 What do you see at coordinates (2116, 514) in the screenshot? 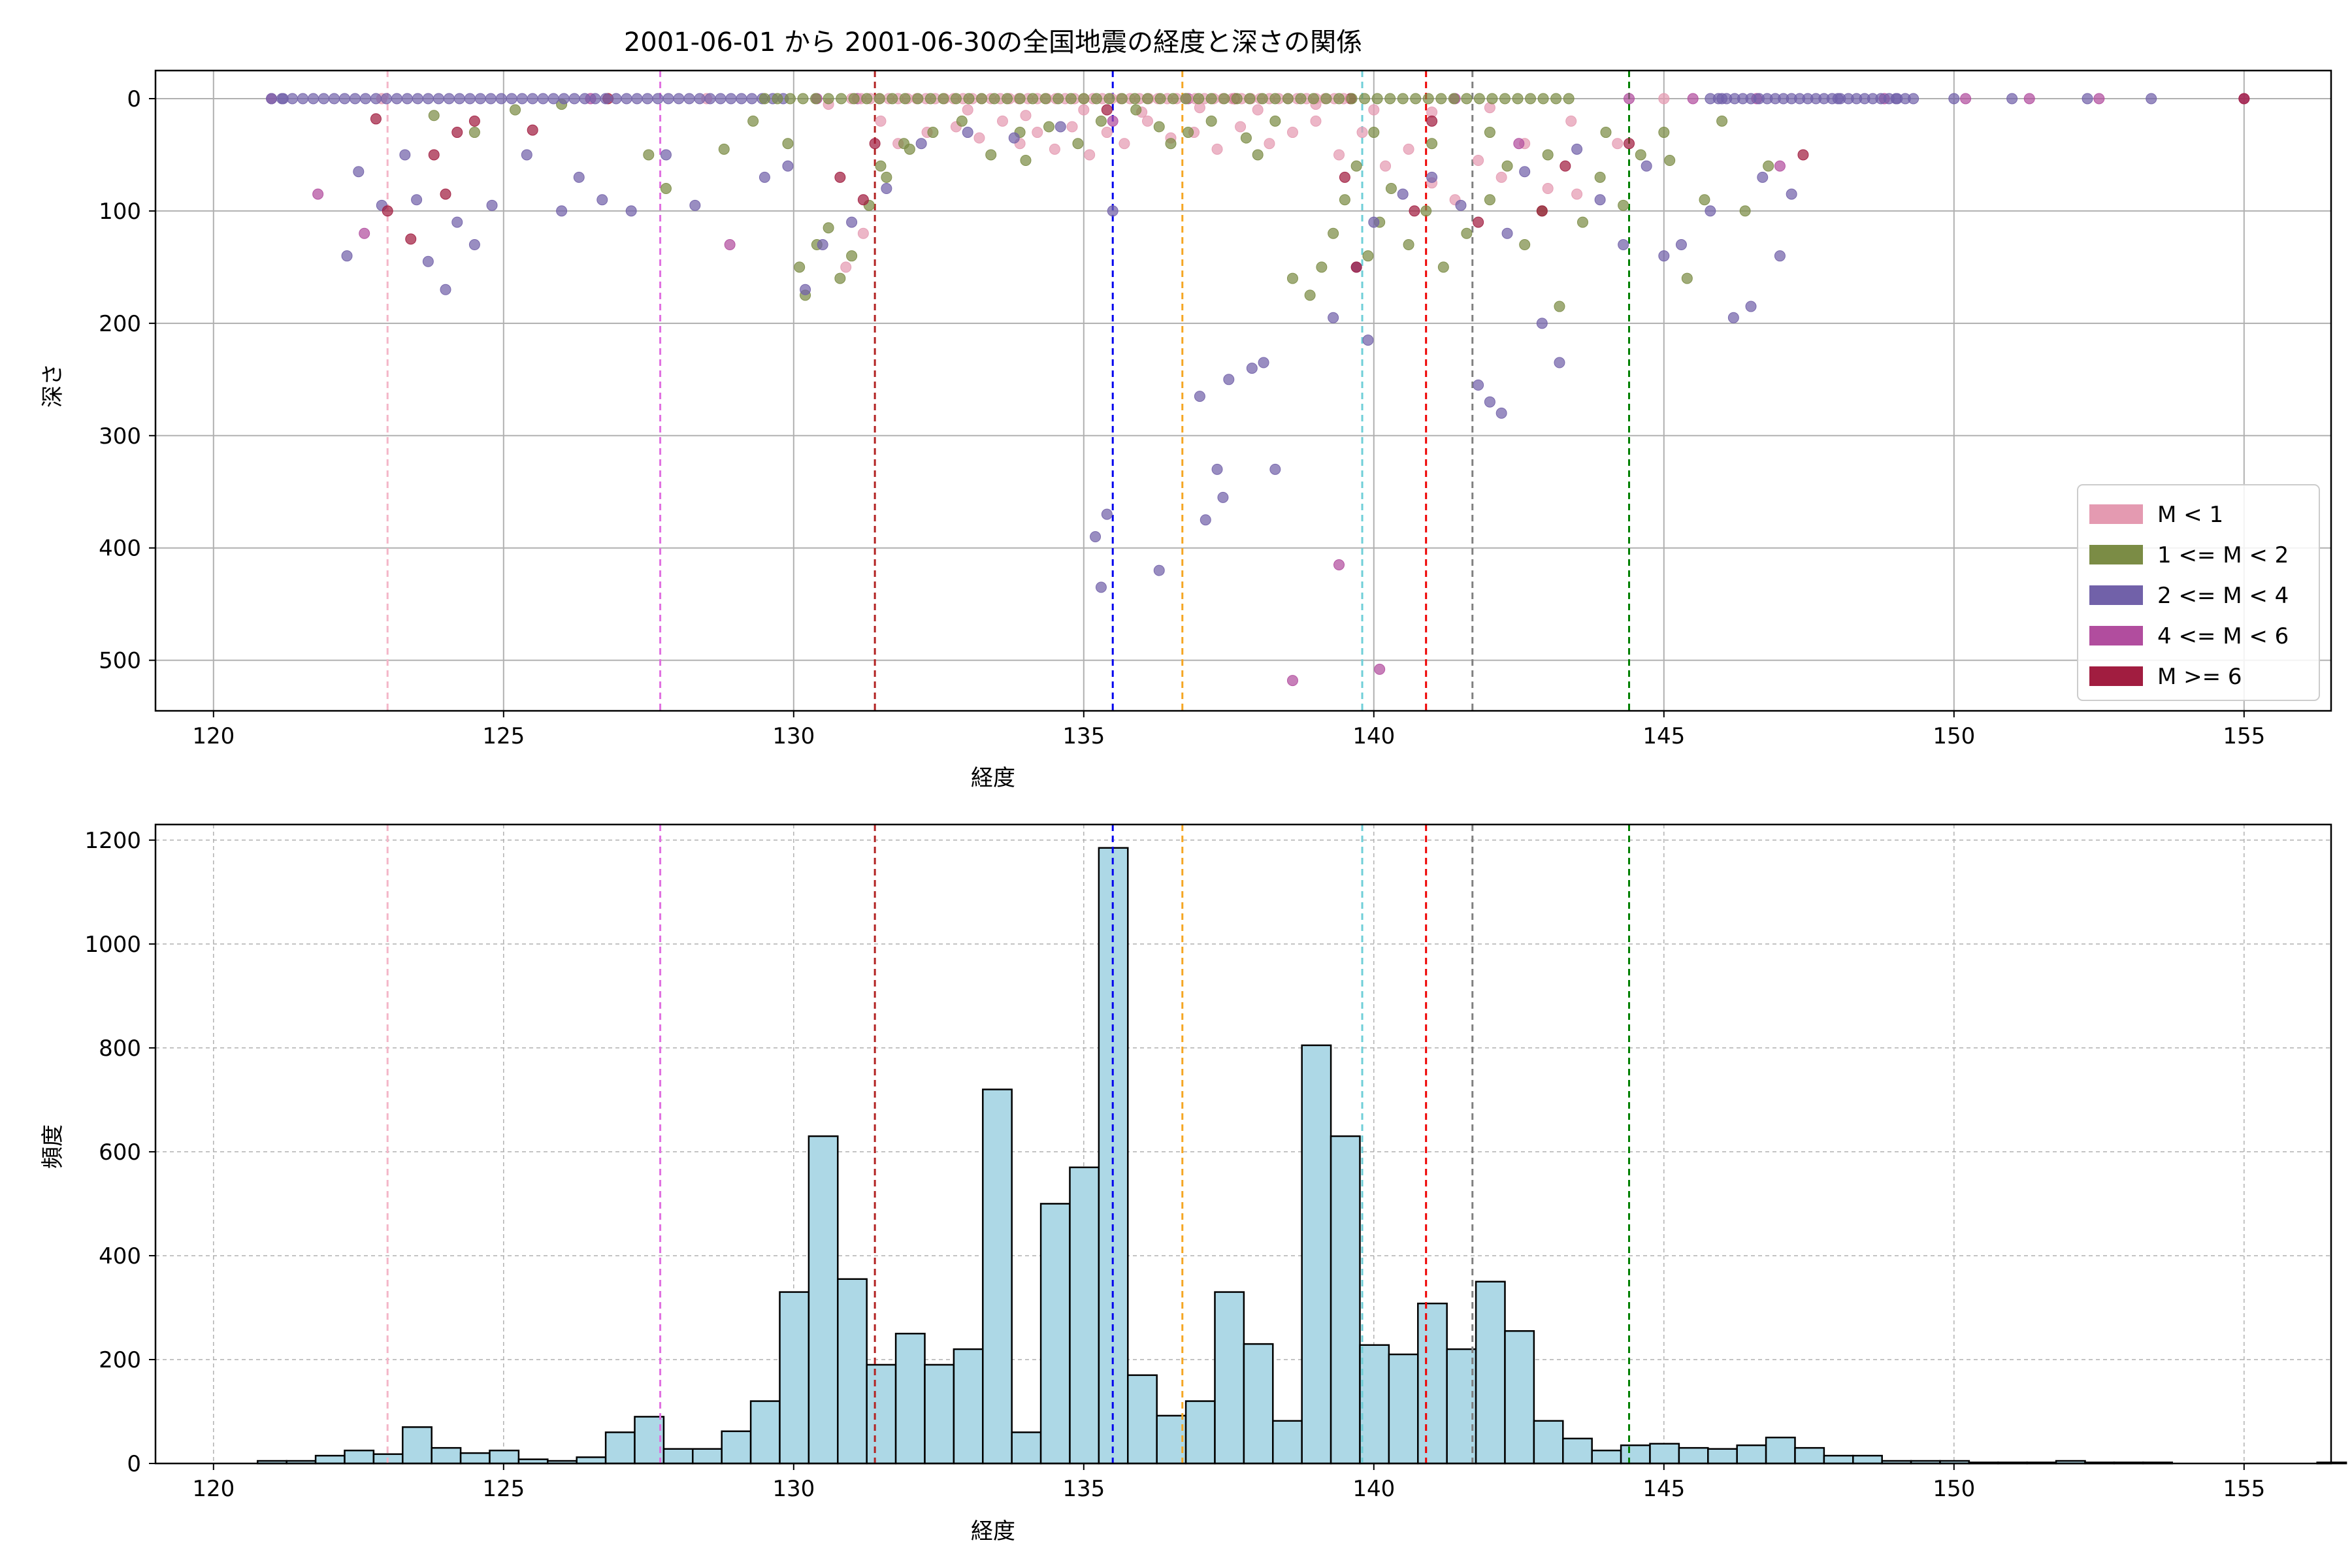
I see `legend-swatch` at bounding box center [2116, 514].